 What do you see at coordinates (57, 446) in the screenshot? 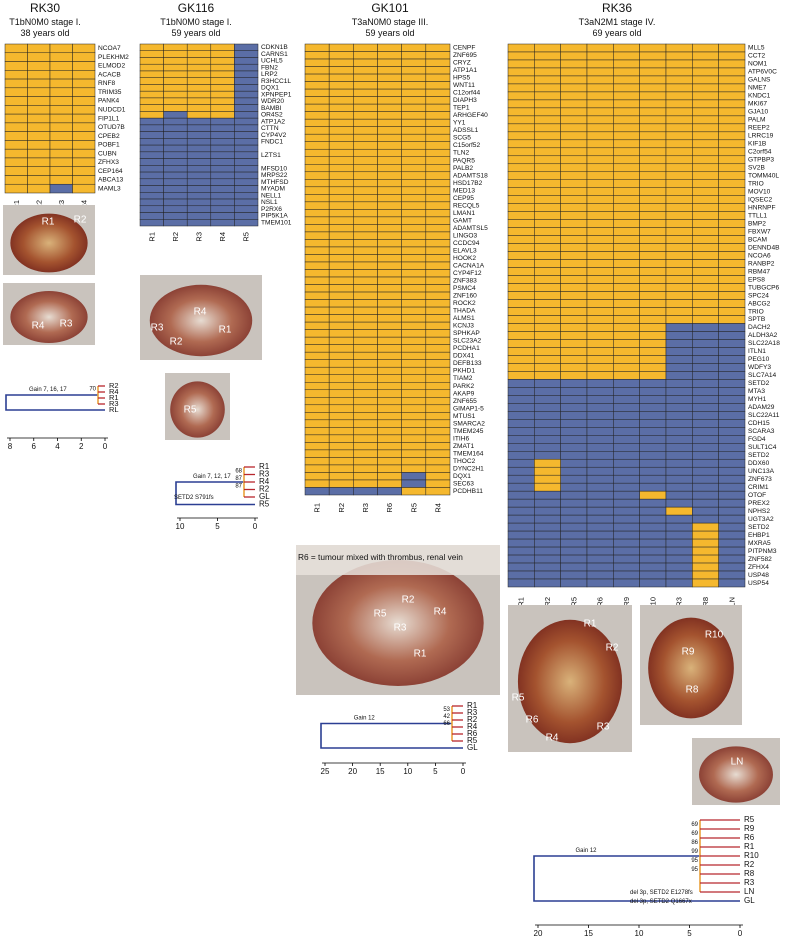
I see `axis-tick-label: 4` at bounding box center [57, 446].